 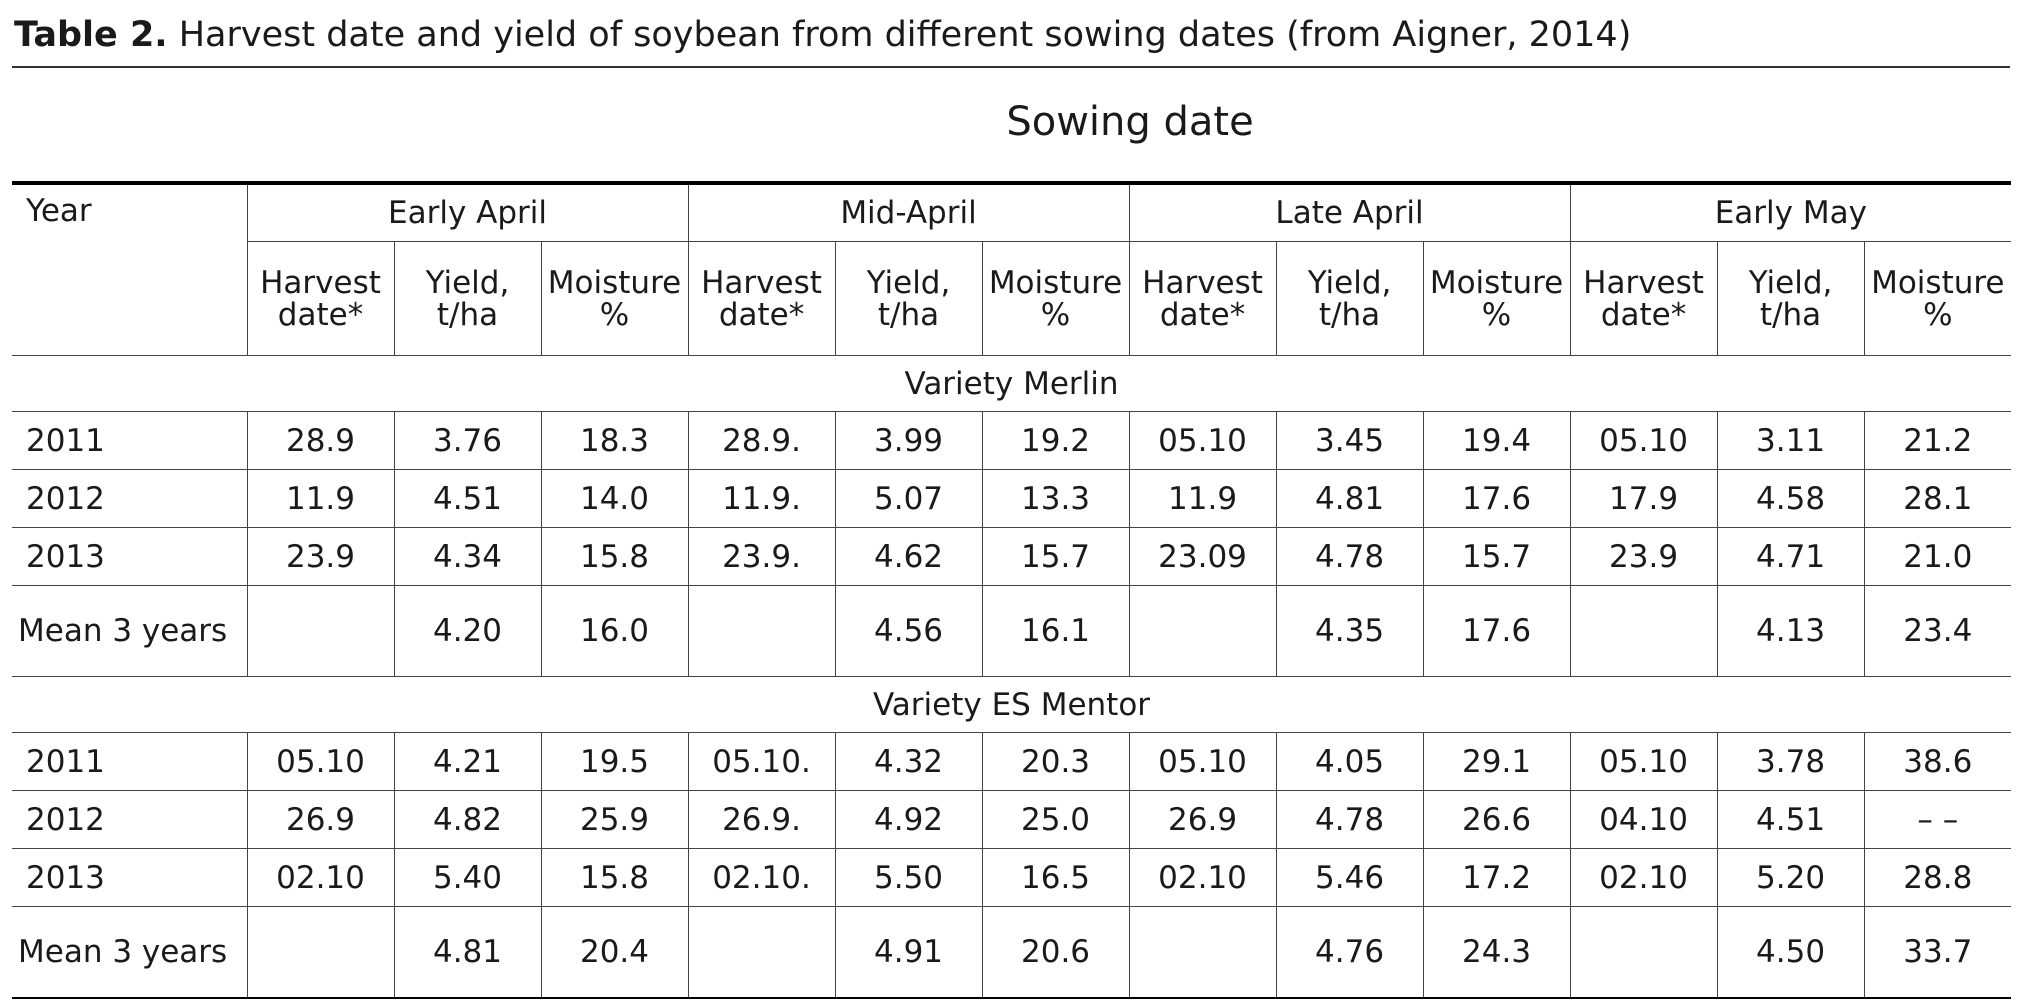 I want to click on value-cell: 17.2, so click(x=1496, y=877).